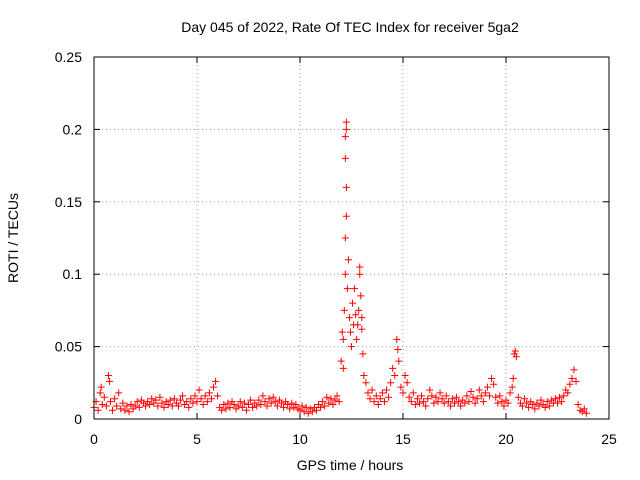 The width and height of the screenshot is (640, 480). I want to click on y-axis-title: ROTI / TECUs, so click(13, 238).